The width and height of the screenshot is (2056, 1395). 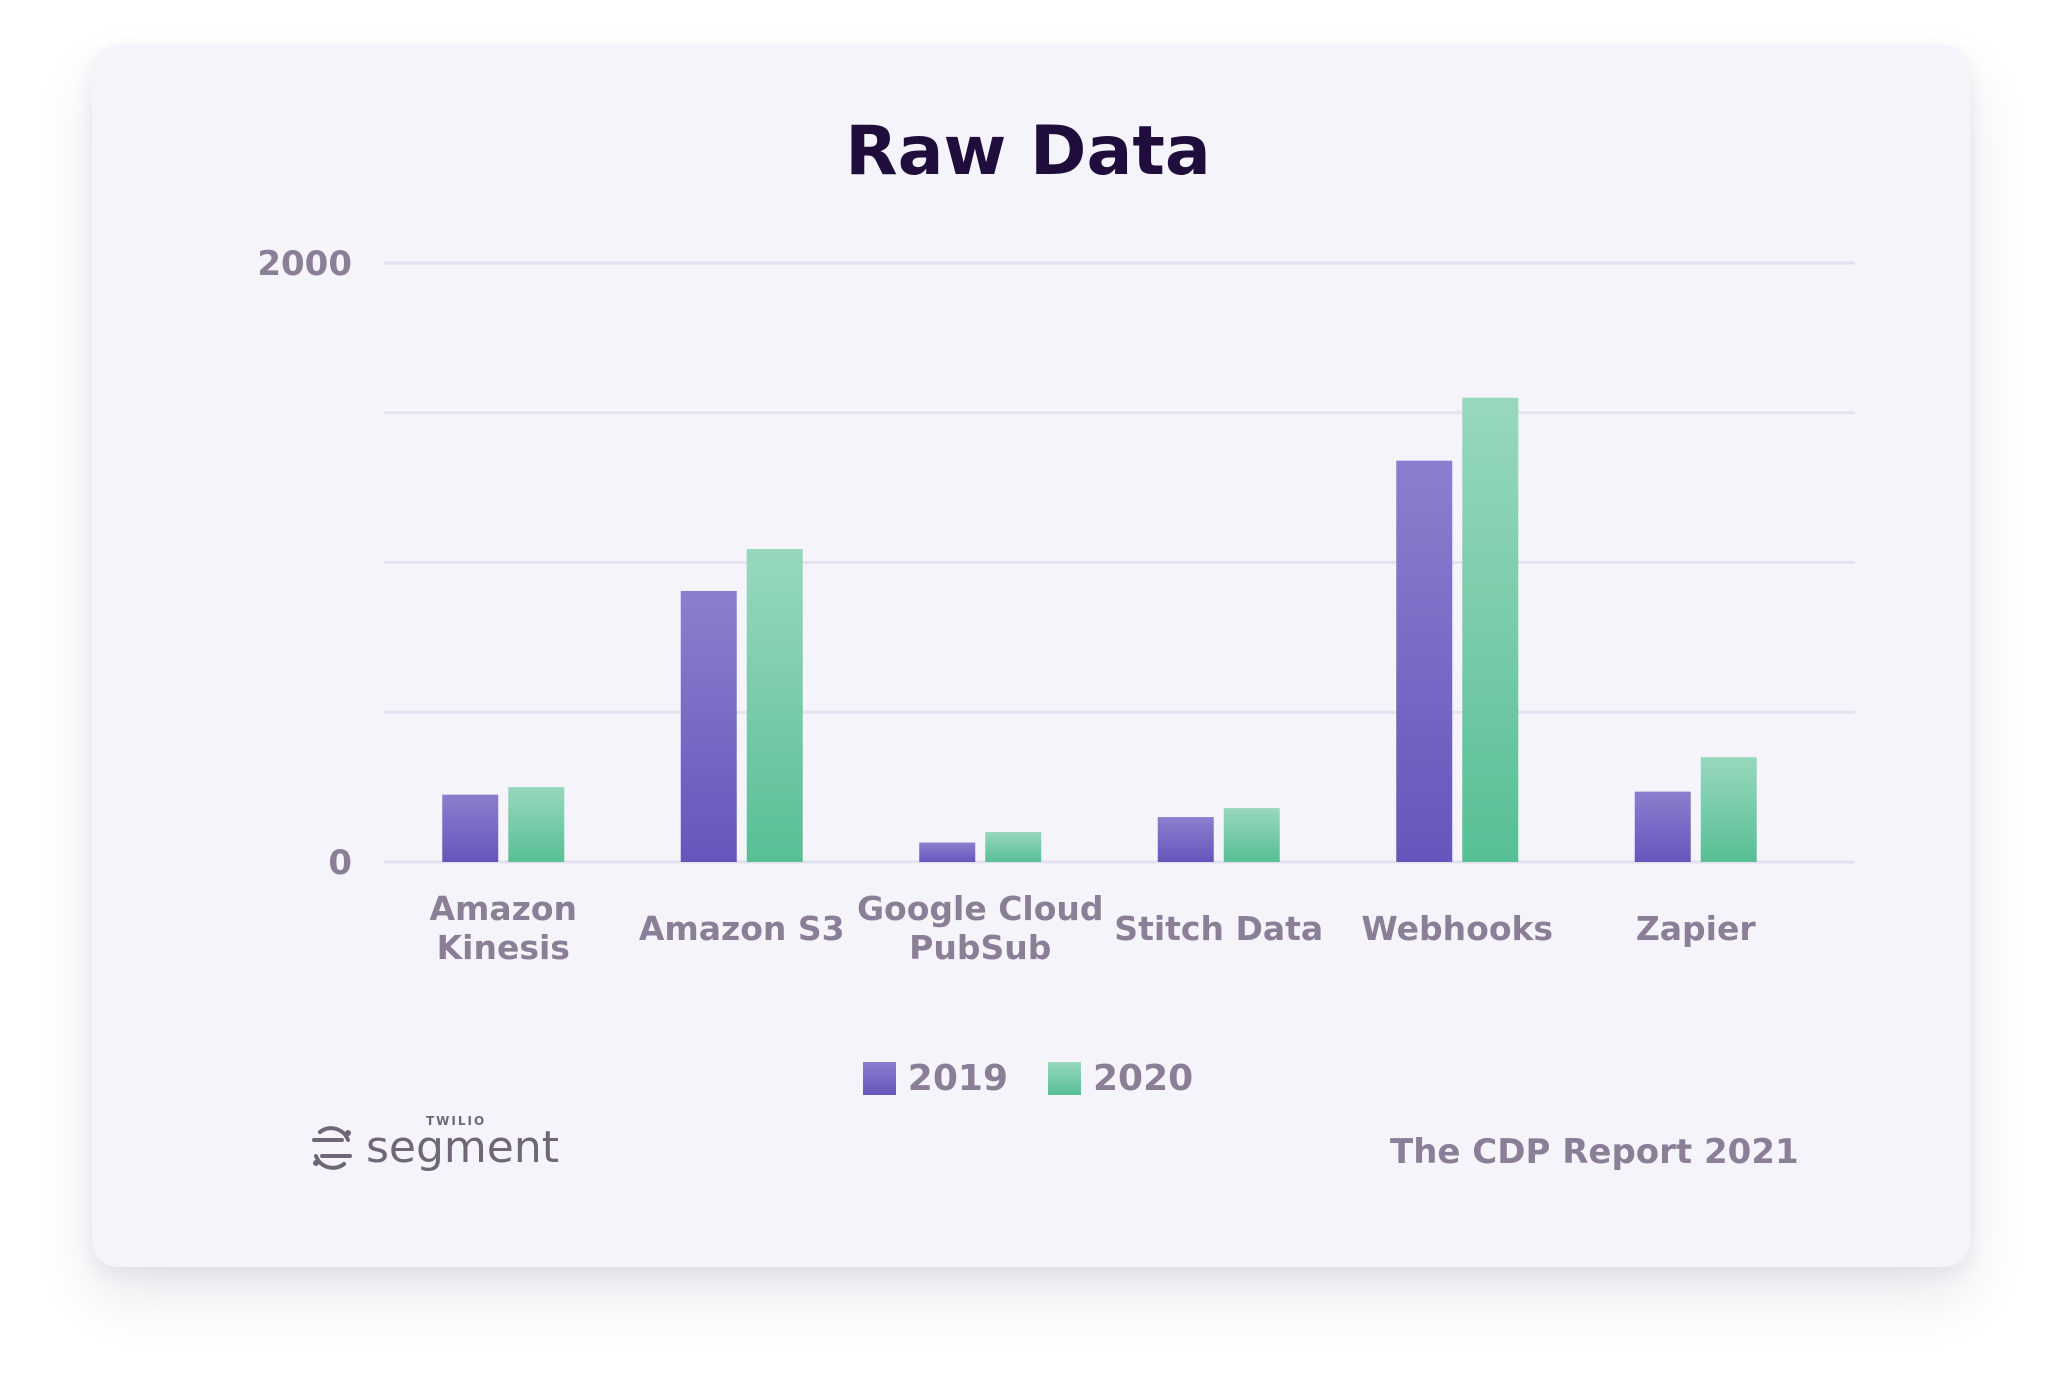 I want to click on legend: 2019 2020, so click(x=1028, y=1078).